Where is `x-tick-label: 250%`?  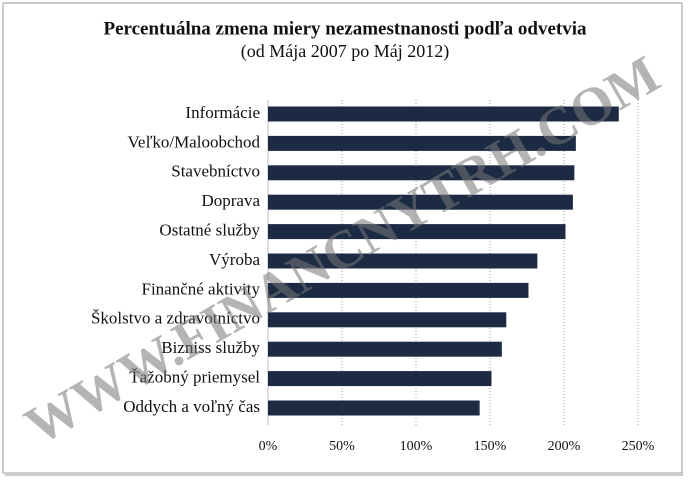 x-tick-label: 250% is located at coordinates (638, 446).